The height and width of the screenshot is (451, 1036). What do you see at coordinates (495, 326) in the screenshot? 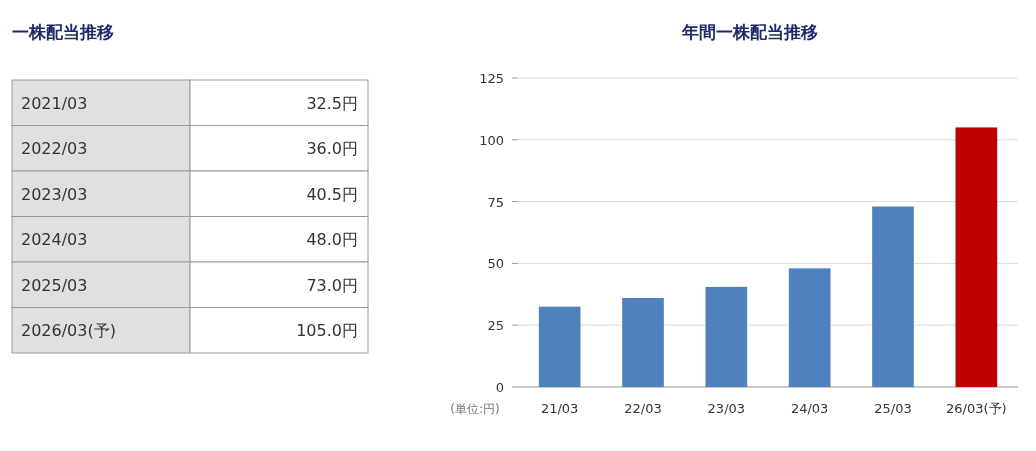
I see `y-tick-label: 25` at bounding box center [495, 326].